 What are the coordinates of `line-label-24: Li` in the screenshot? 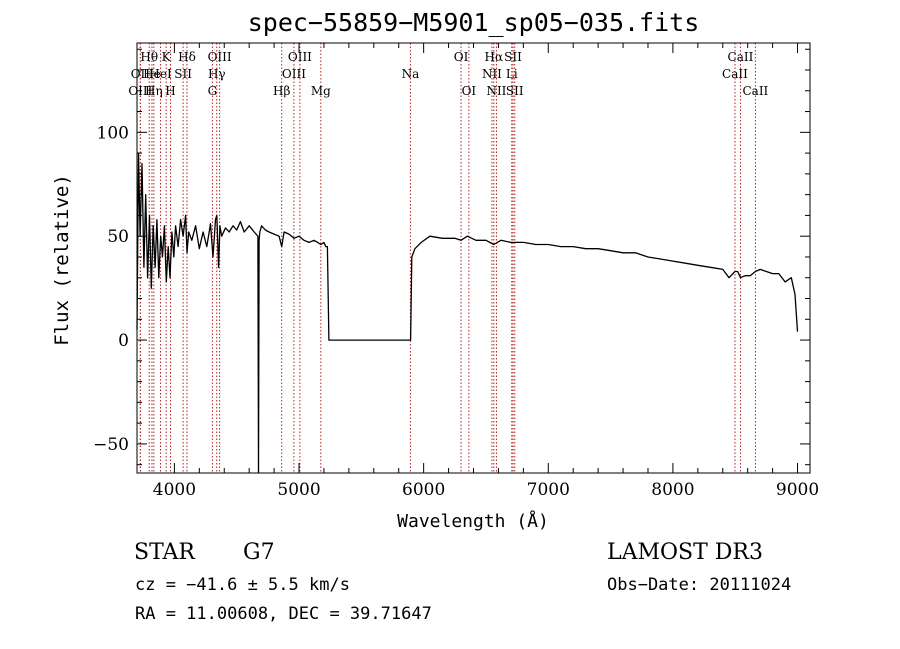 It's located at (512, 74).